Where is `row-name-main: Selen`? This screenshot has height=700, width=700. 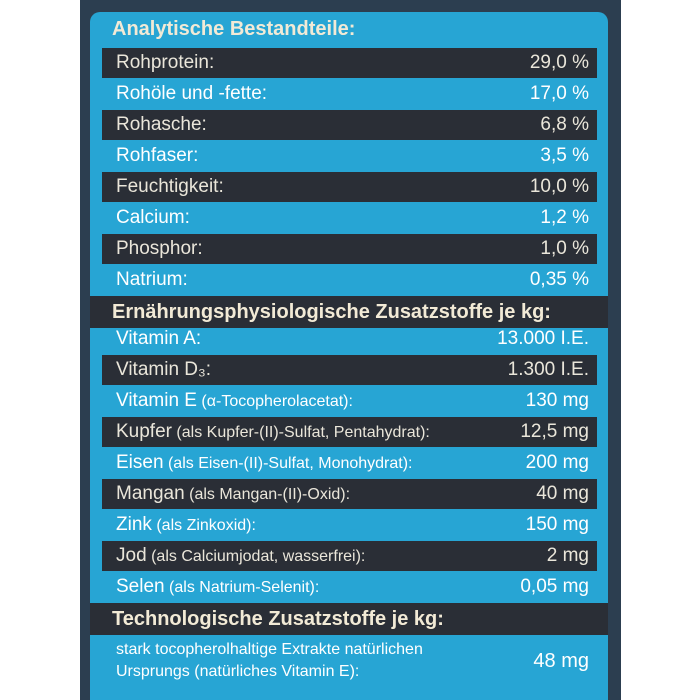
row-name-main: Selen is located at coordinates (140, 586).